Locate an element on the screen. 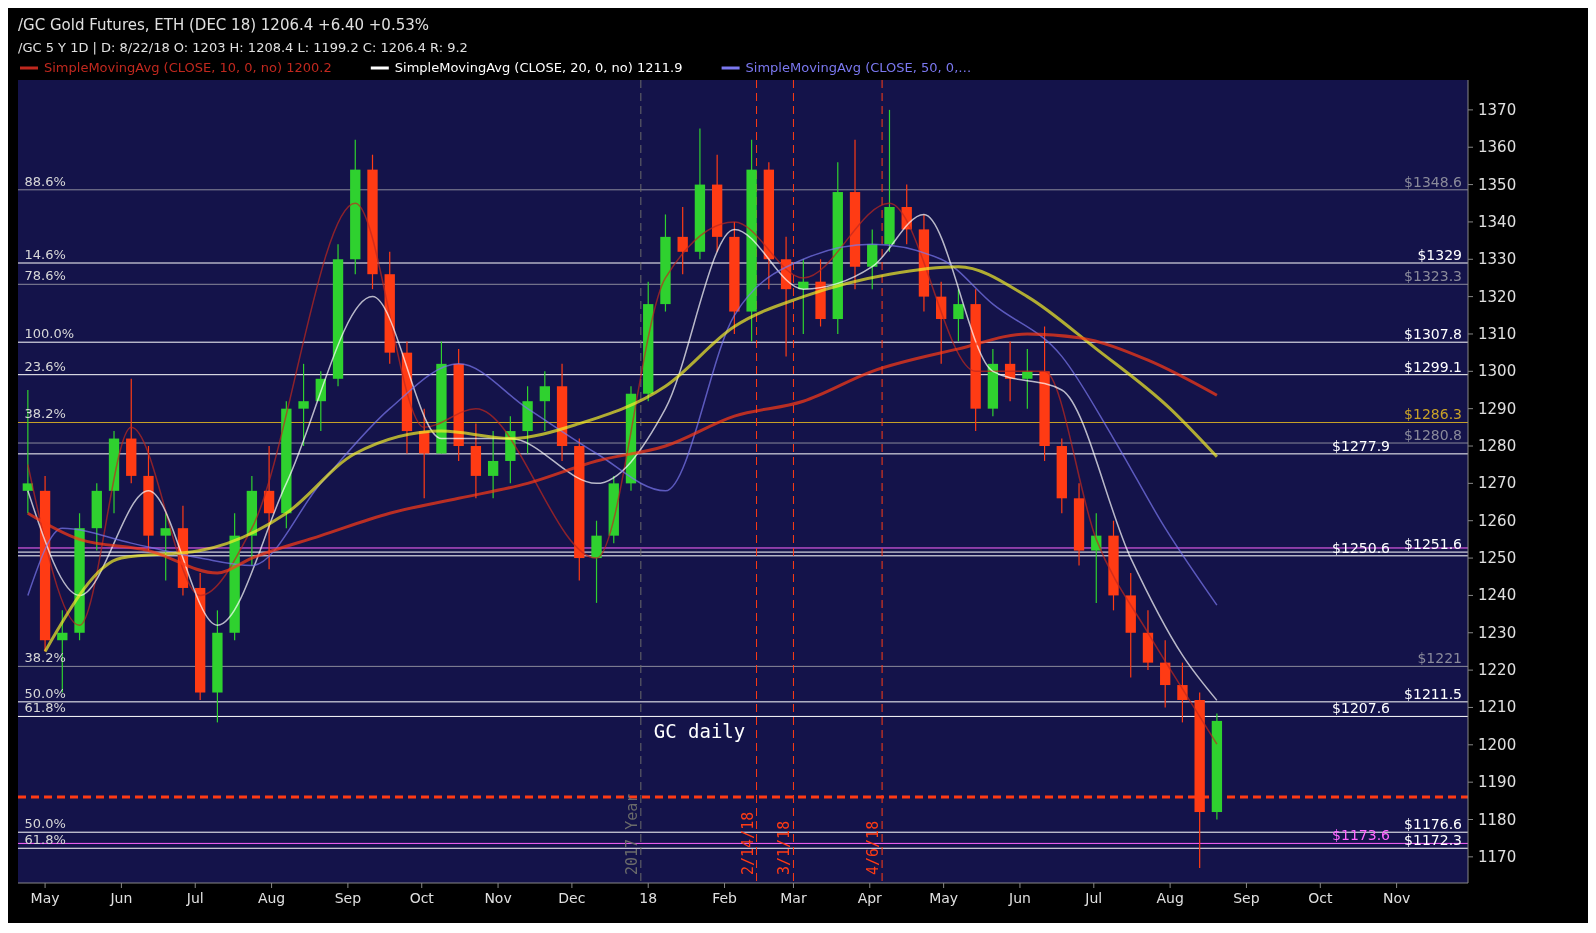  ref-line-label: $1299.1 is located at coordinates (1433, 366).